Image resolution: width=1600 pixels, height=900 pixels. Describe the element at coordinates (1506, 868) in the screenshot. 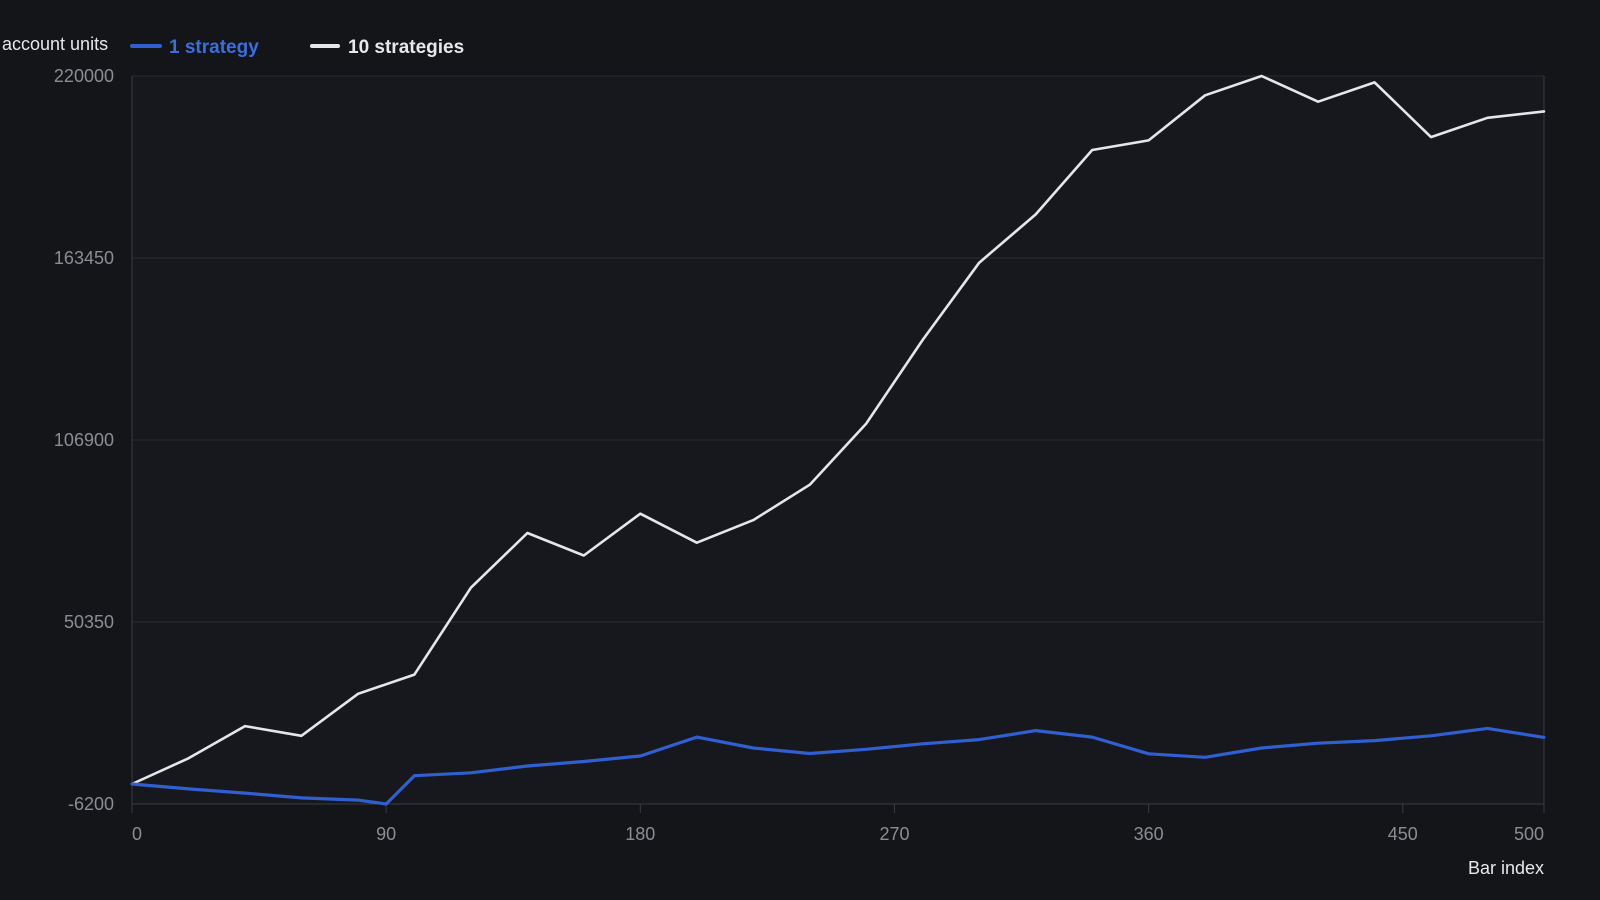

I see `x-axis-label: Bar index` at that location.